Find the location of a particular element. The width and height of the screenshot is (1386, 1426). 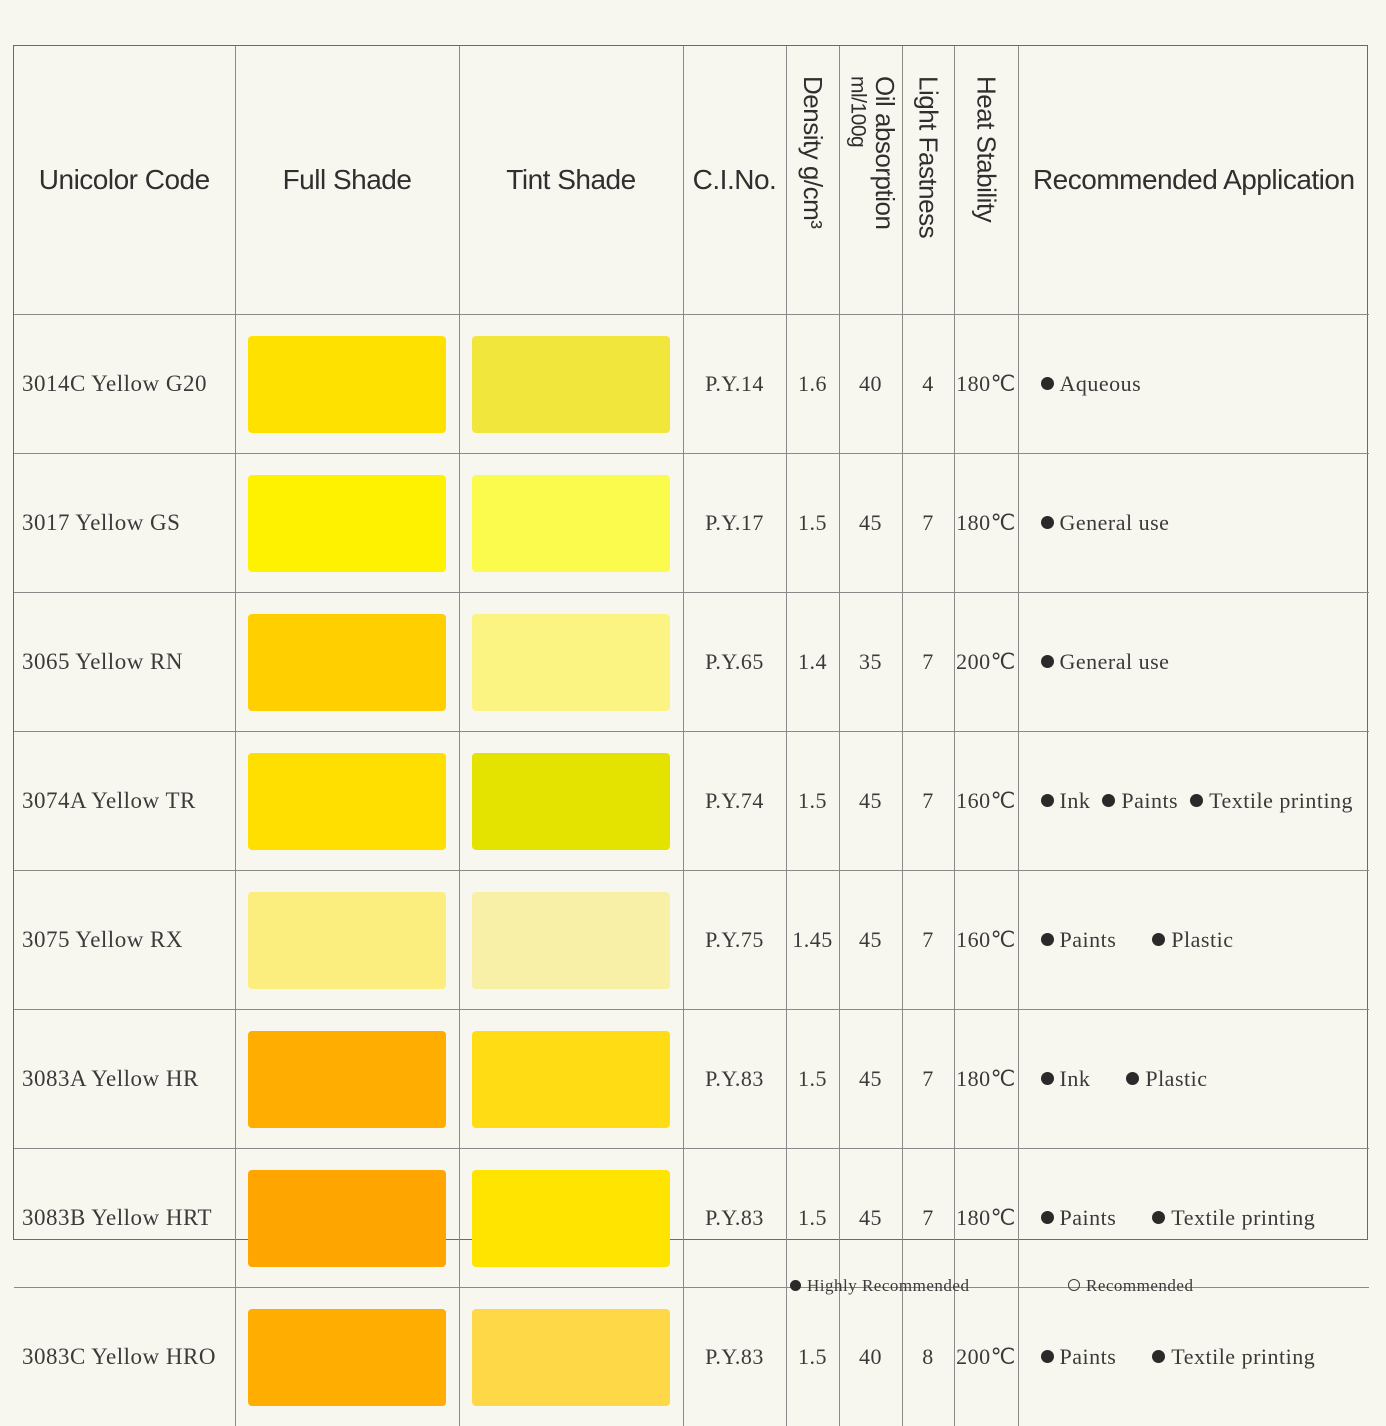

header-code: Unicolor Code is located at coordinates (124, 180).